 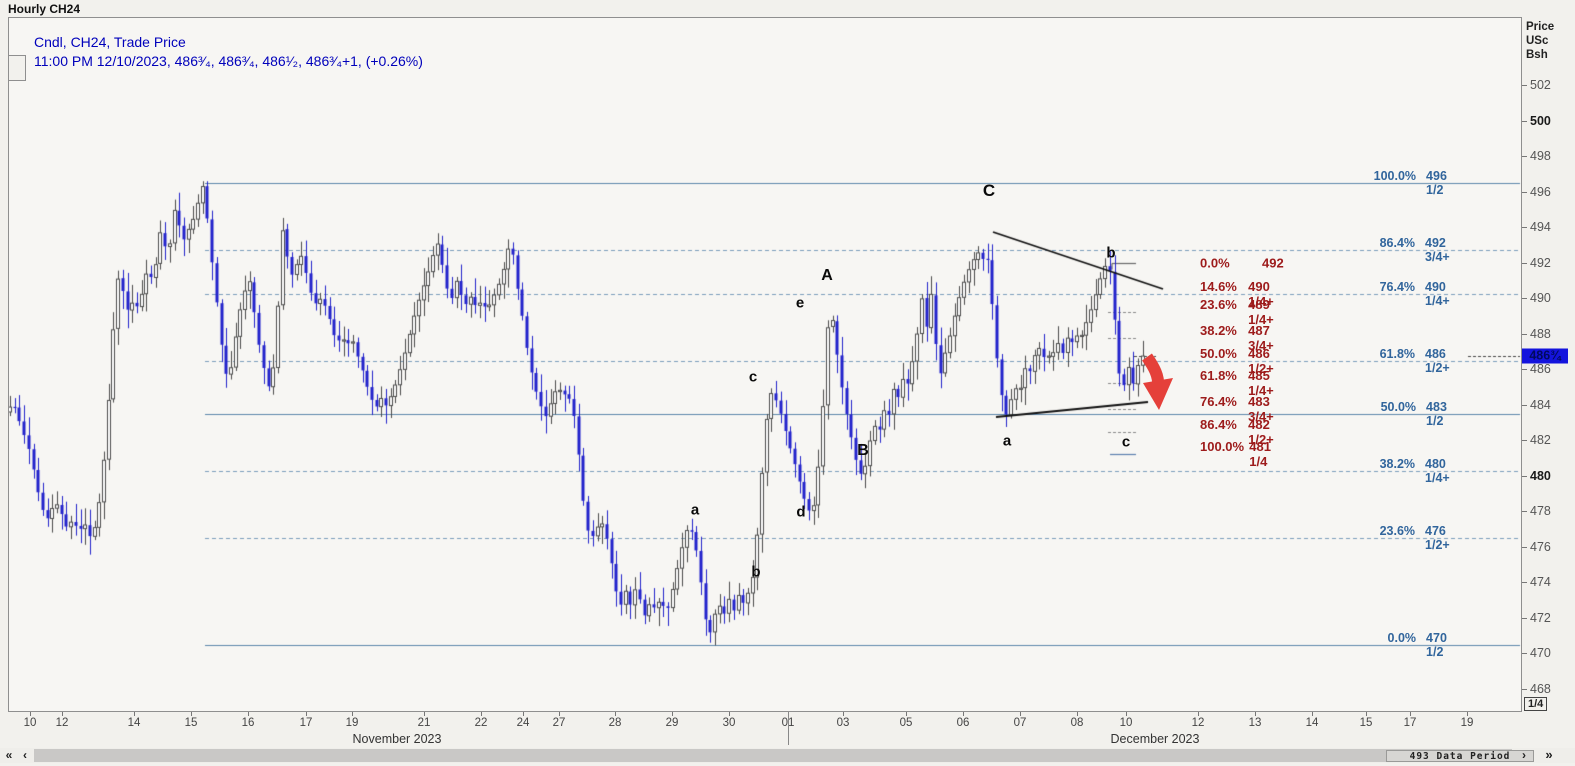 I want to click on fib-secondary-level-label: 23.6% 489 1/4+, so click(x=1244, y=312).